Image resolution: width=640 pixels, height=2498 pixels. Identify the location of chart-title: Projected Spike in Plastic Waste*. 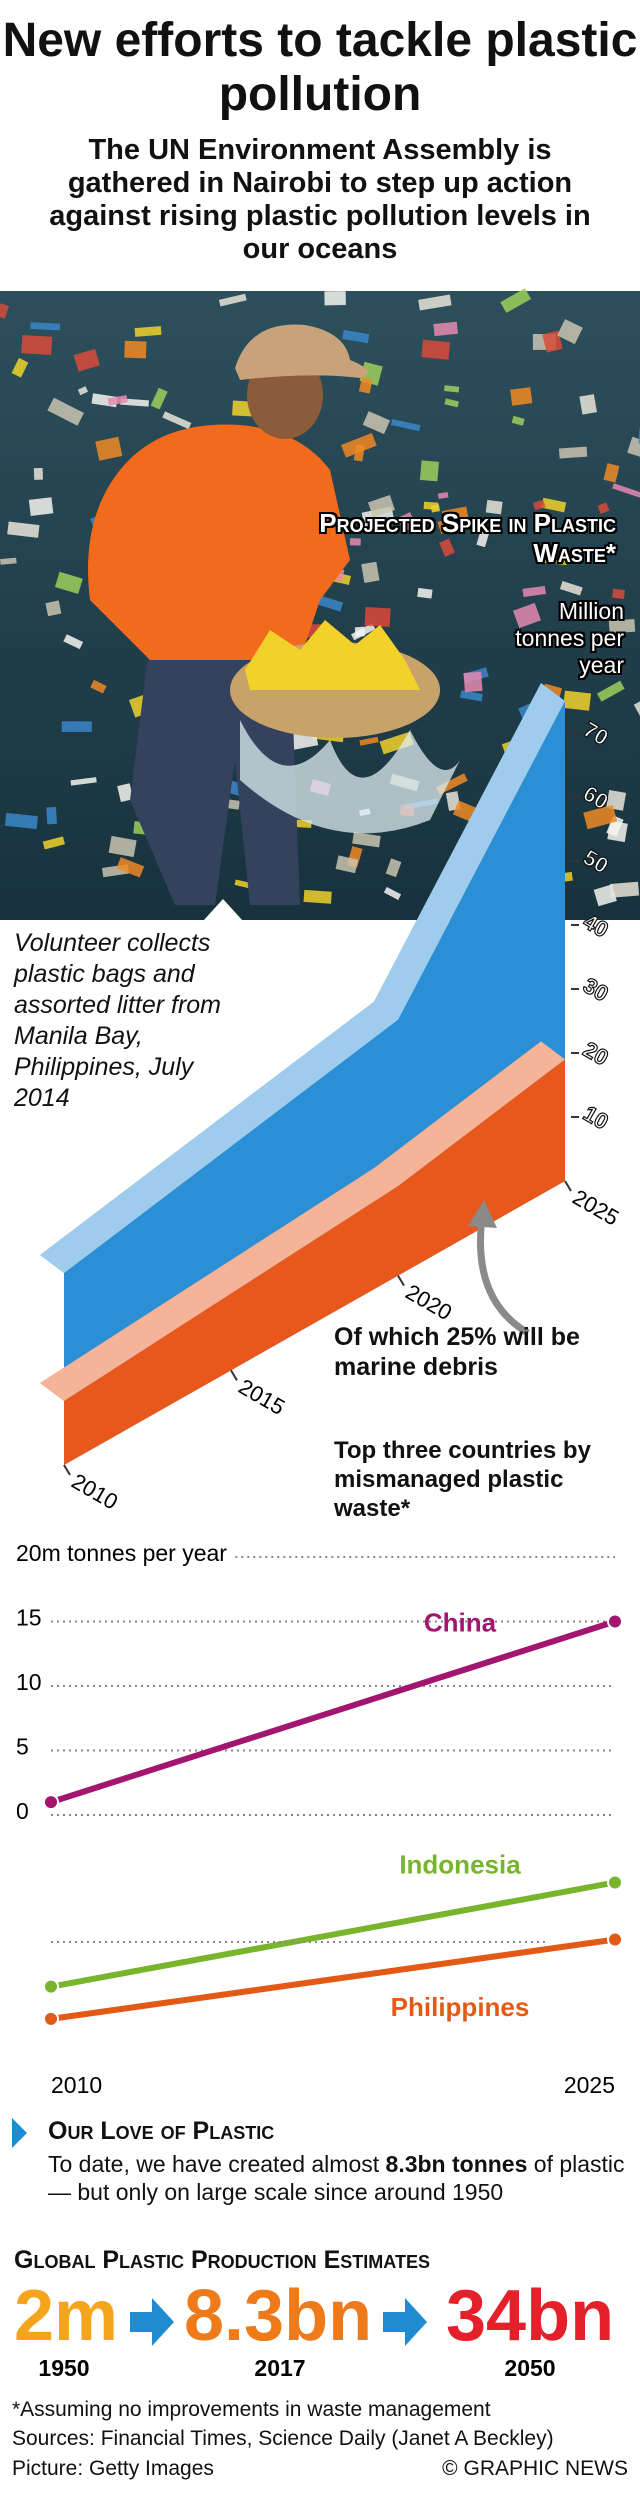
(467, 538).